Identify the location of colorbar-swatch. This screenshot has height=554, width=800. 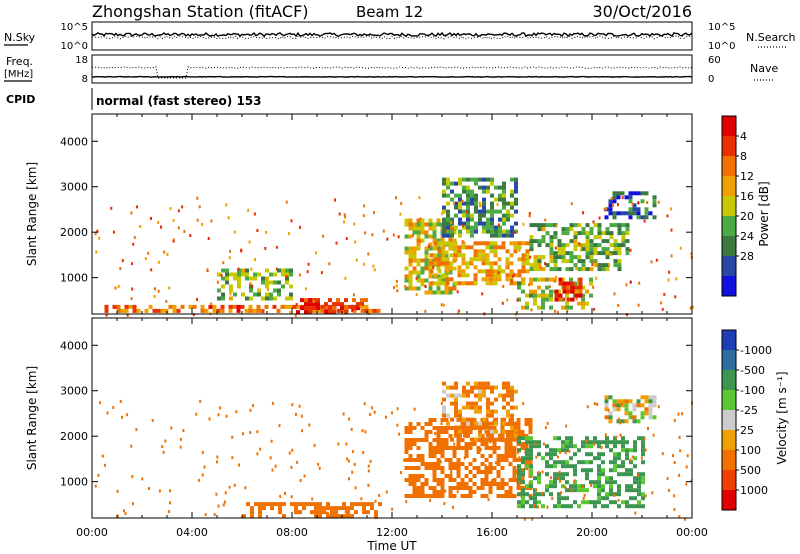
(729, 226).